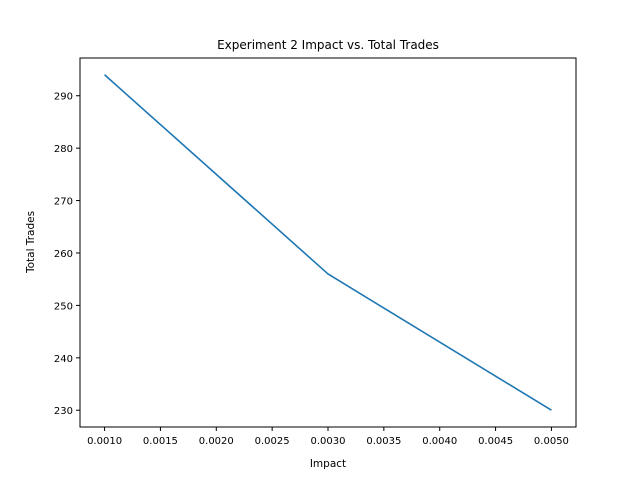 This screenshot has width=640, height=480. I want to click on x-tick-label: 0.0045, so click(495, 441).